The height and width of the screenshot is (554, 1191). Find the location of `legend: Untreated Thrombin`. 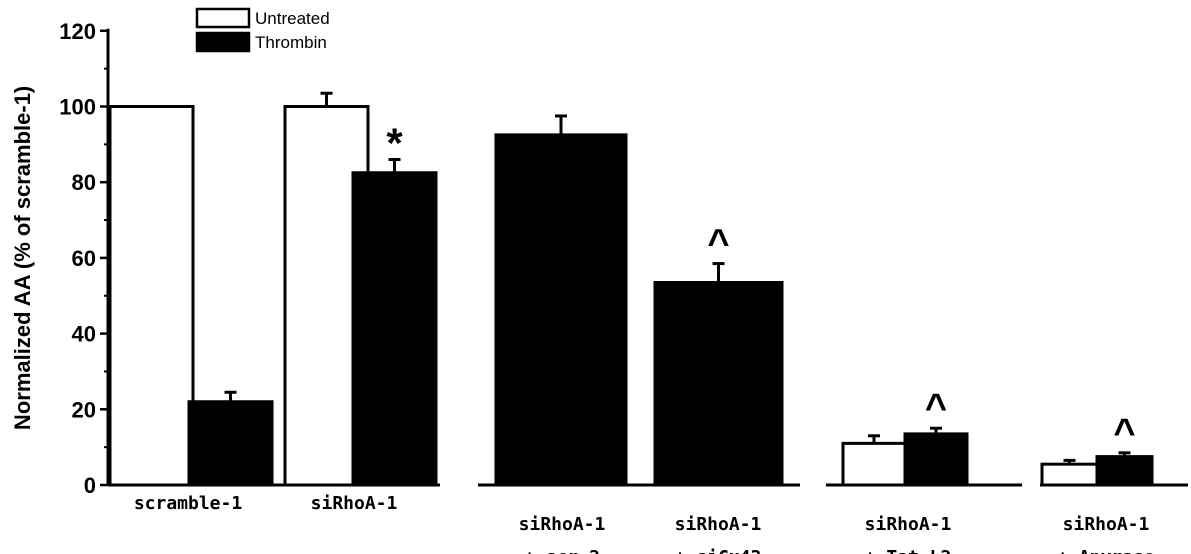

legend: Untreated Thrombin is located at coordinates (262, 30).